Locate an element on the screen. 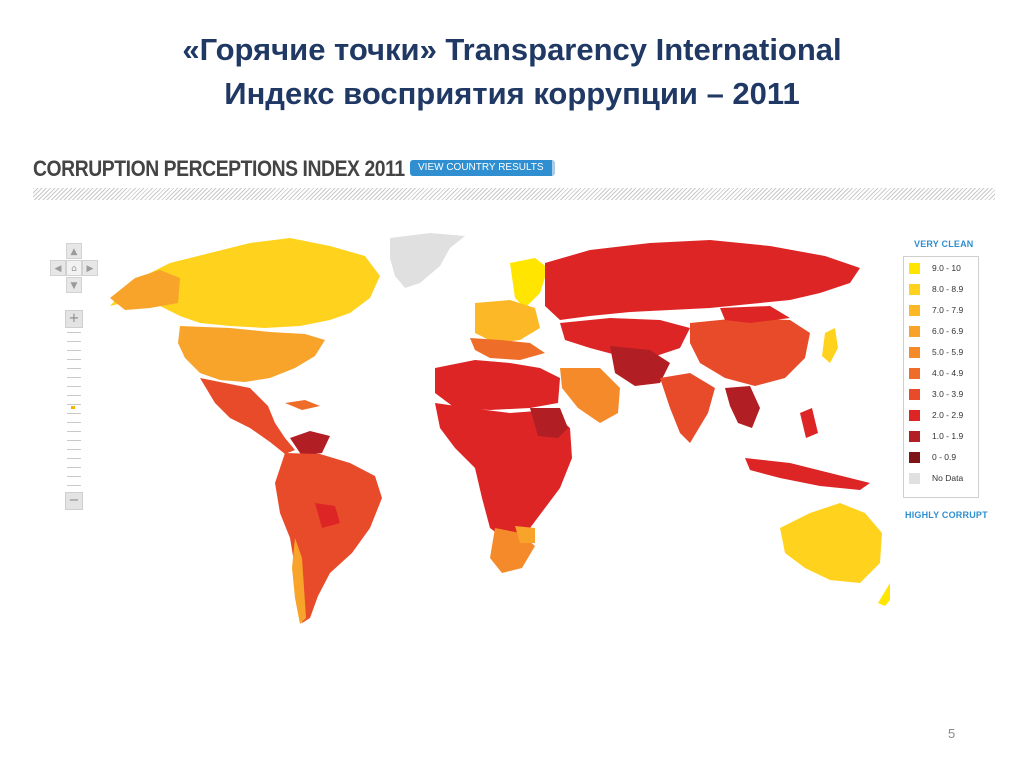  region-new-zealand is located at coordinates (889, 594).